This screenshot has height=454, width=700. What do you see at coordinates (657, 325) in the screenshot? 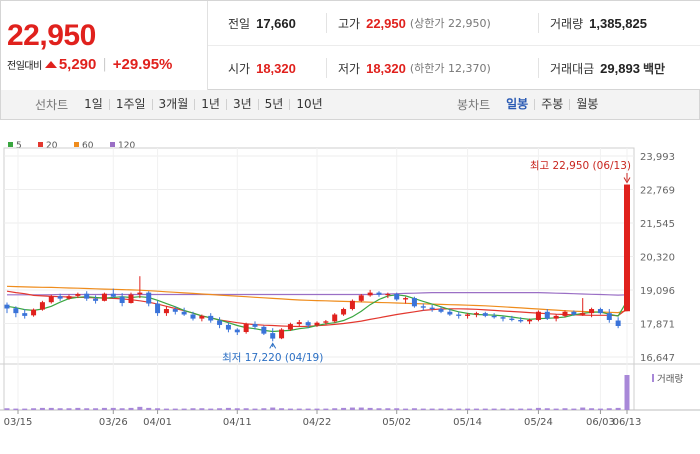
I see `y-tick-label: 17,871` at bounding box center [657, 325].